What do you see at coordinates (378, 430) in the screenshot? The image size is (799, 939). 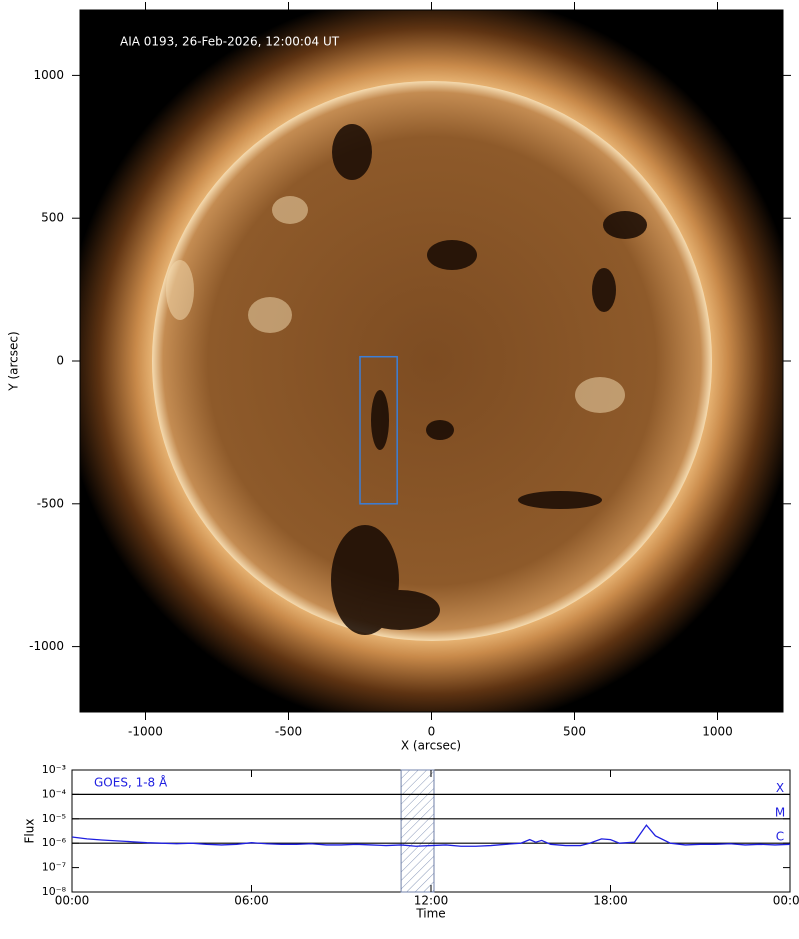 I see `region-box` at bounding box center [378, 430].